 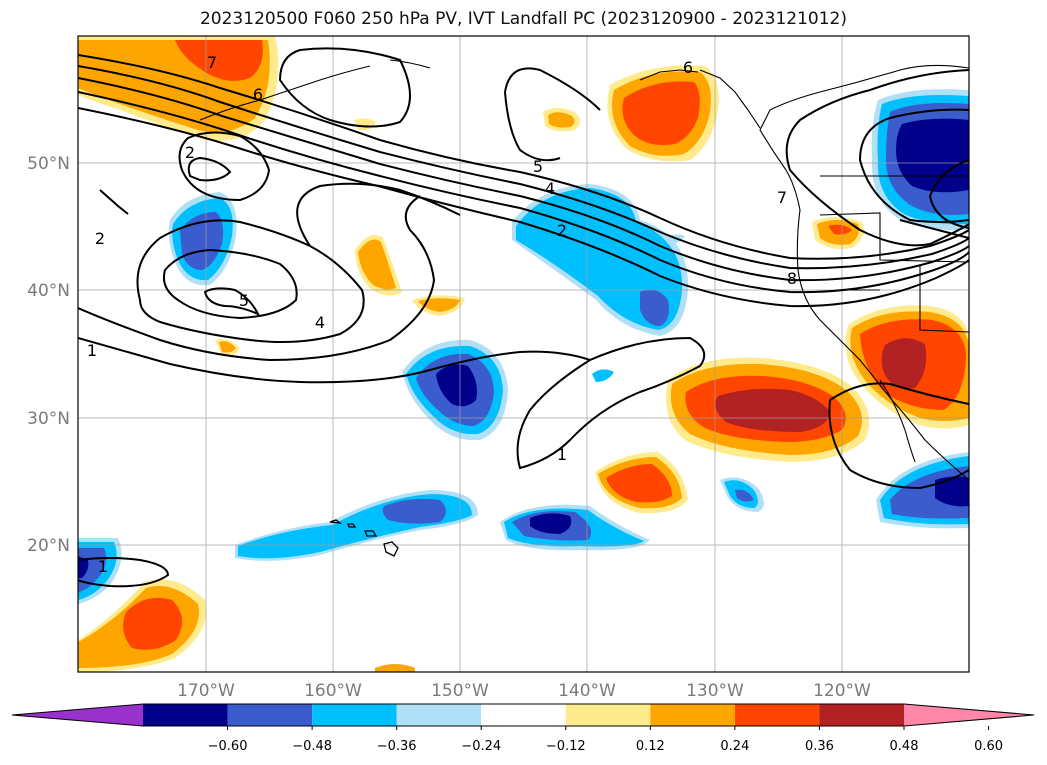 I want to click on positive-anomaly-southwest, so click(x=142, y=625).